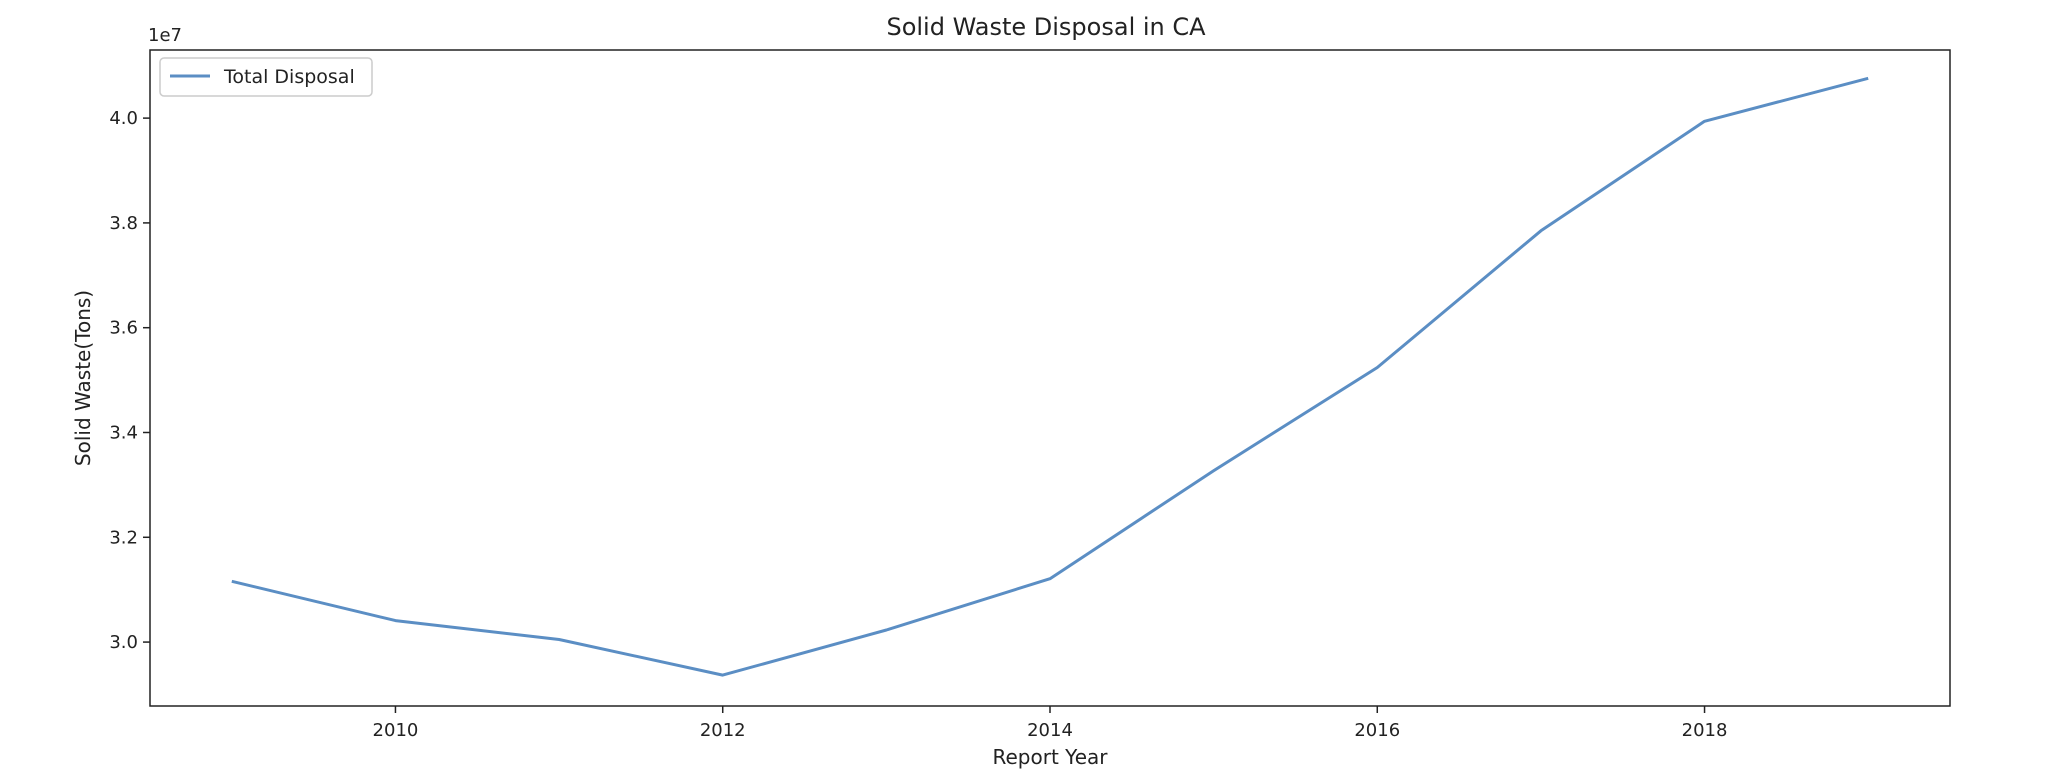 This screenshot has width=2072, height=782. Describe the element at coordinates (1377, 730) in the screenshot. I see `x-tick-label: 2016` at that location.